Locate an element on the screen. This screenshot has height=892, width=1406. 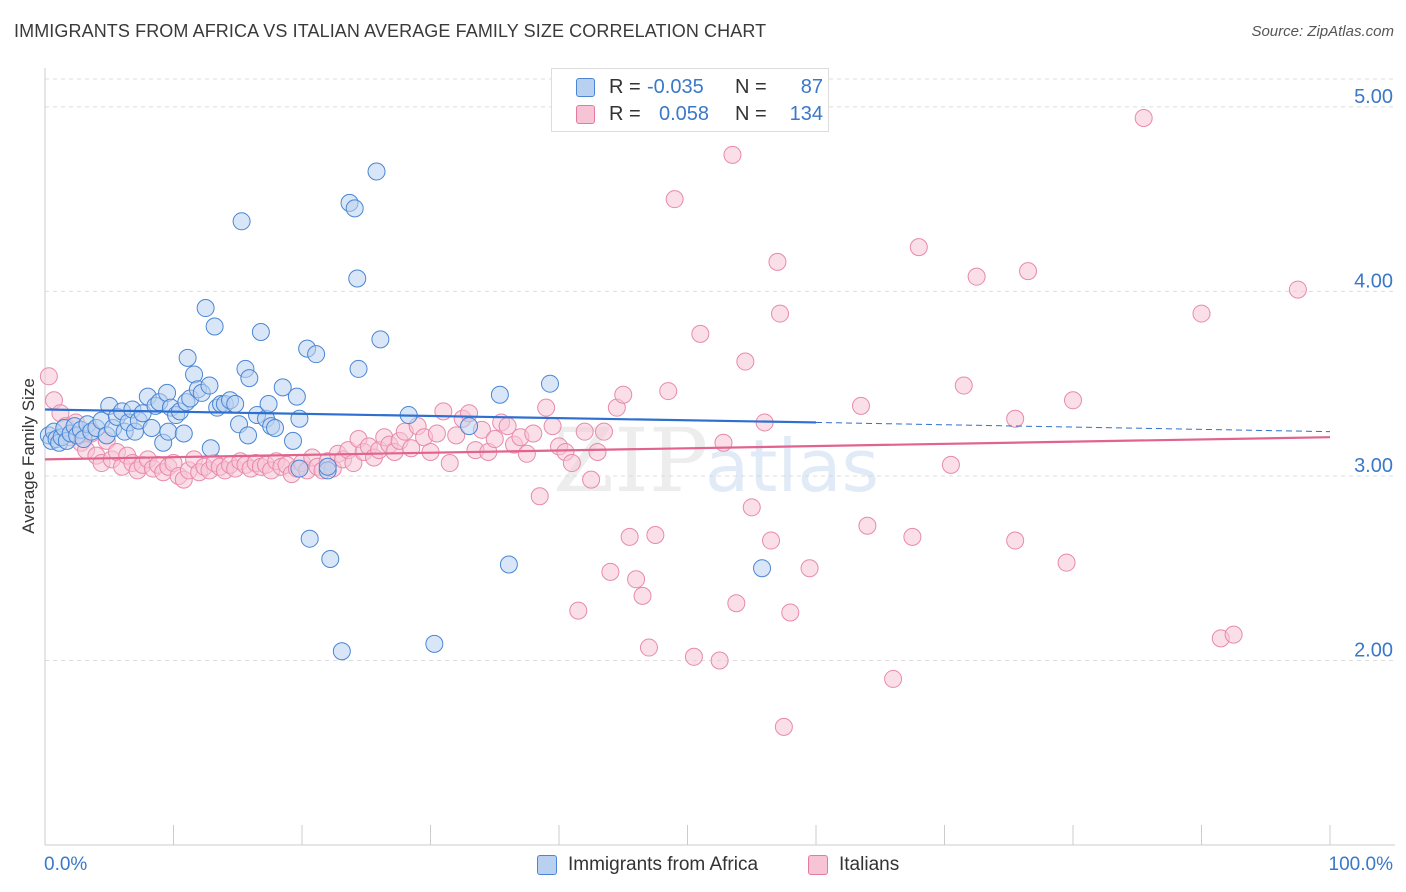
bottom-legend-swatch-africa is located at coordinates (547, 865).